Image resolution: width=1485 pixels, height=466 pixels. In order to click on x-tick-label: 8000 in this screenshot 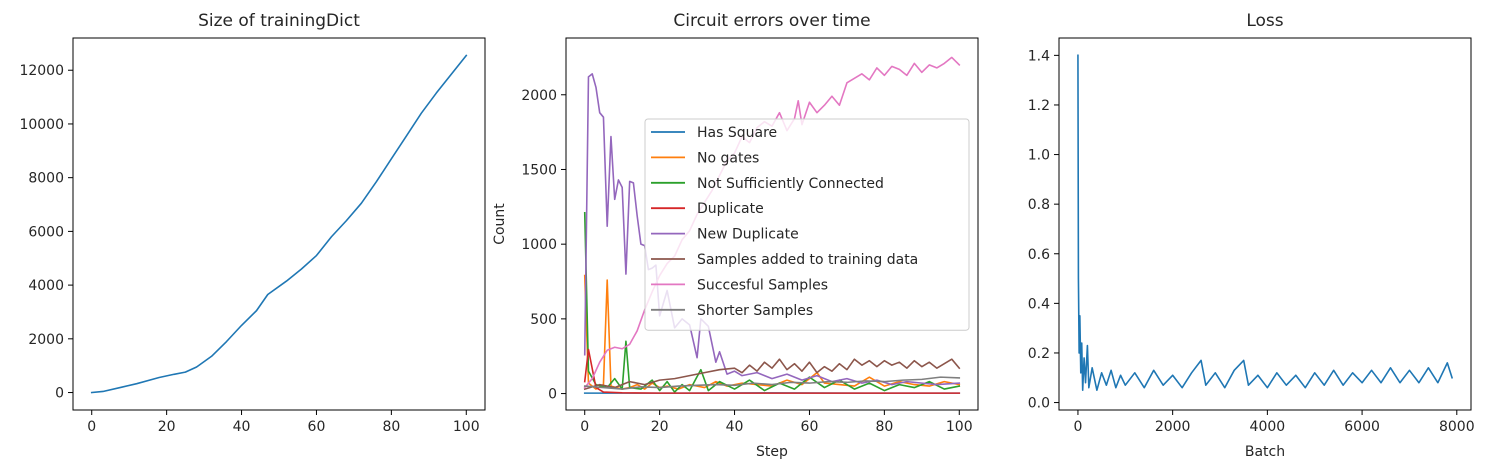, I will do `click(1457, 427)`.